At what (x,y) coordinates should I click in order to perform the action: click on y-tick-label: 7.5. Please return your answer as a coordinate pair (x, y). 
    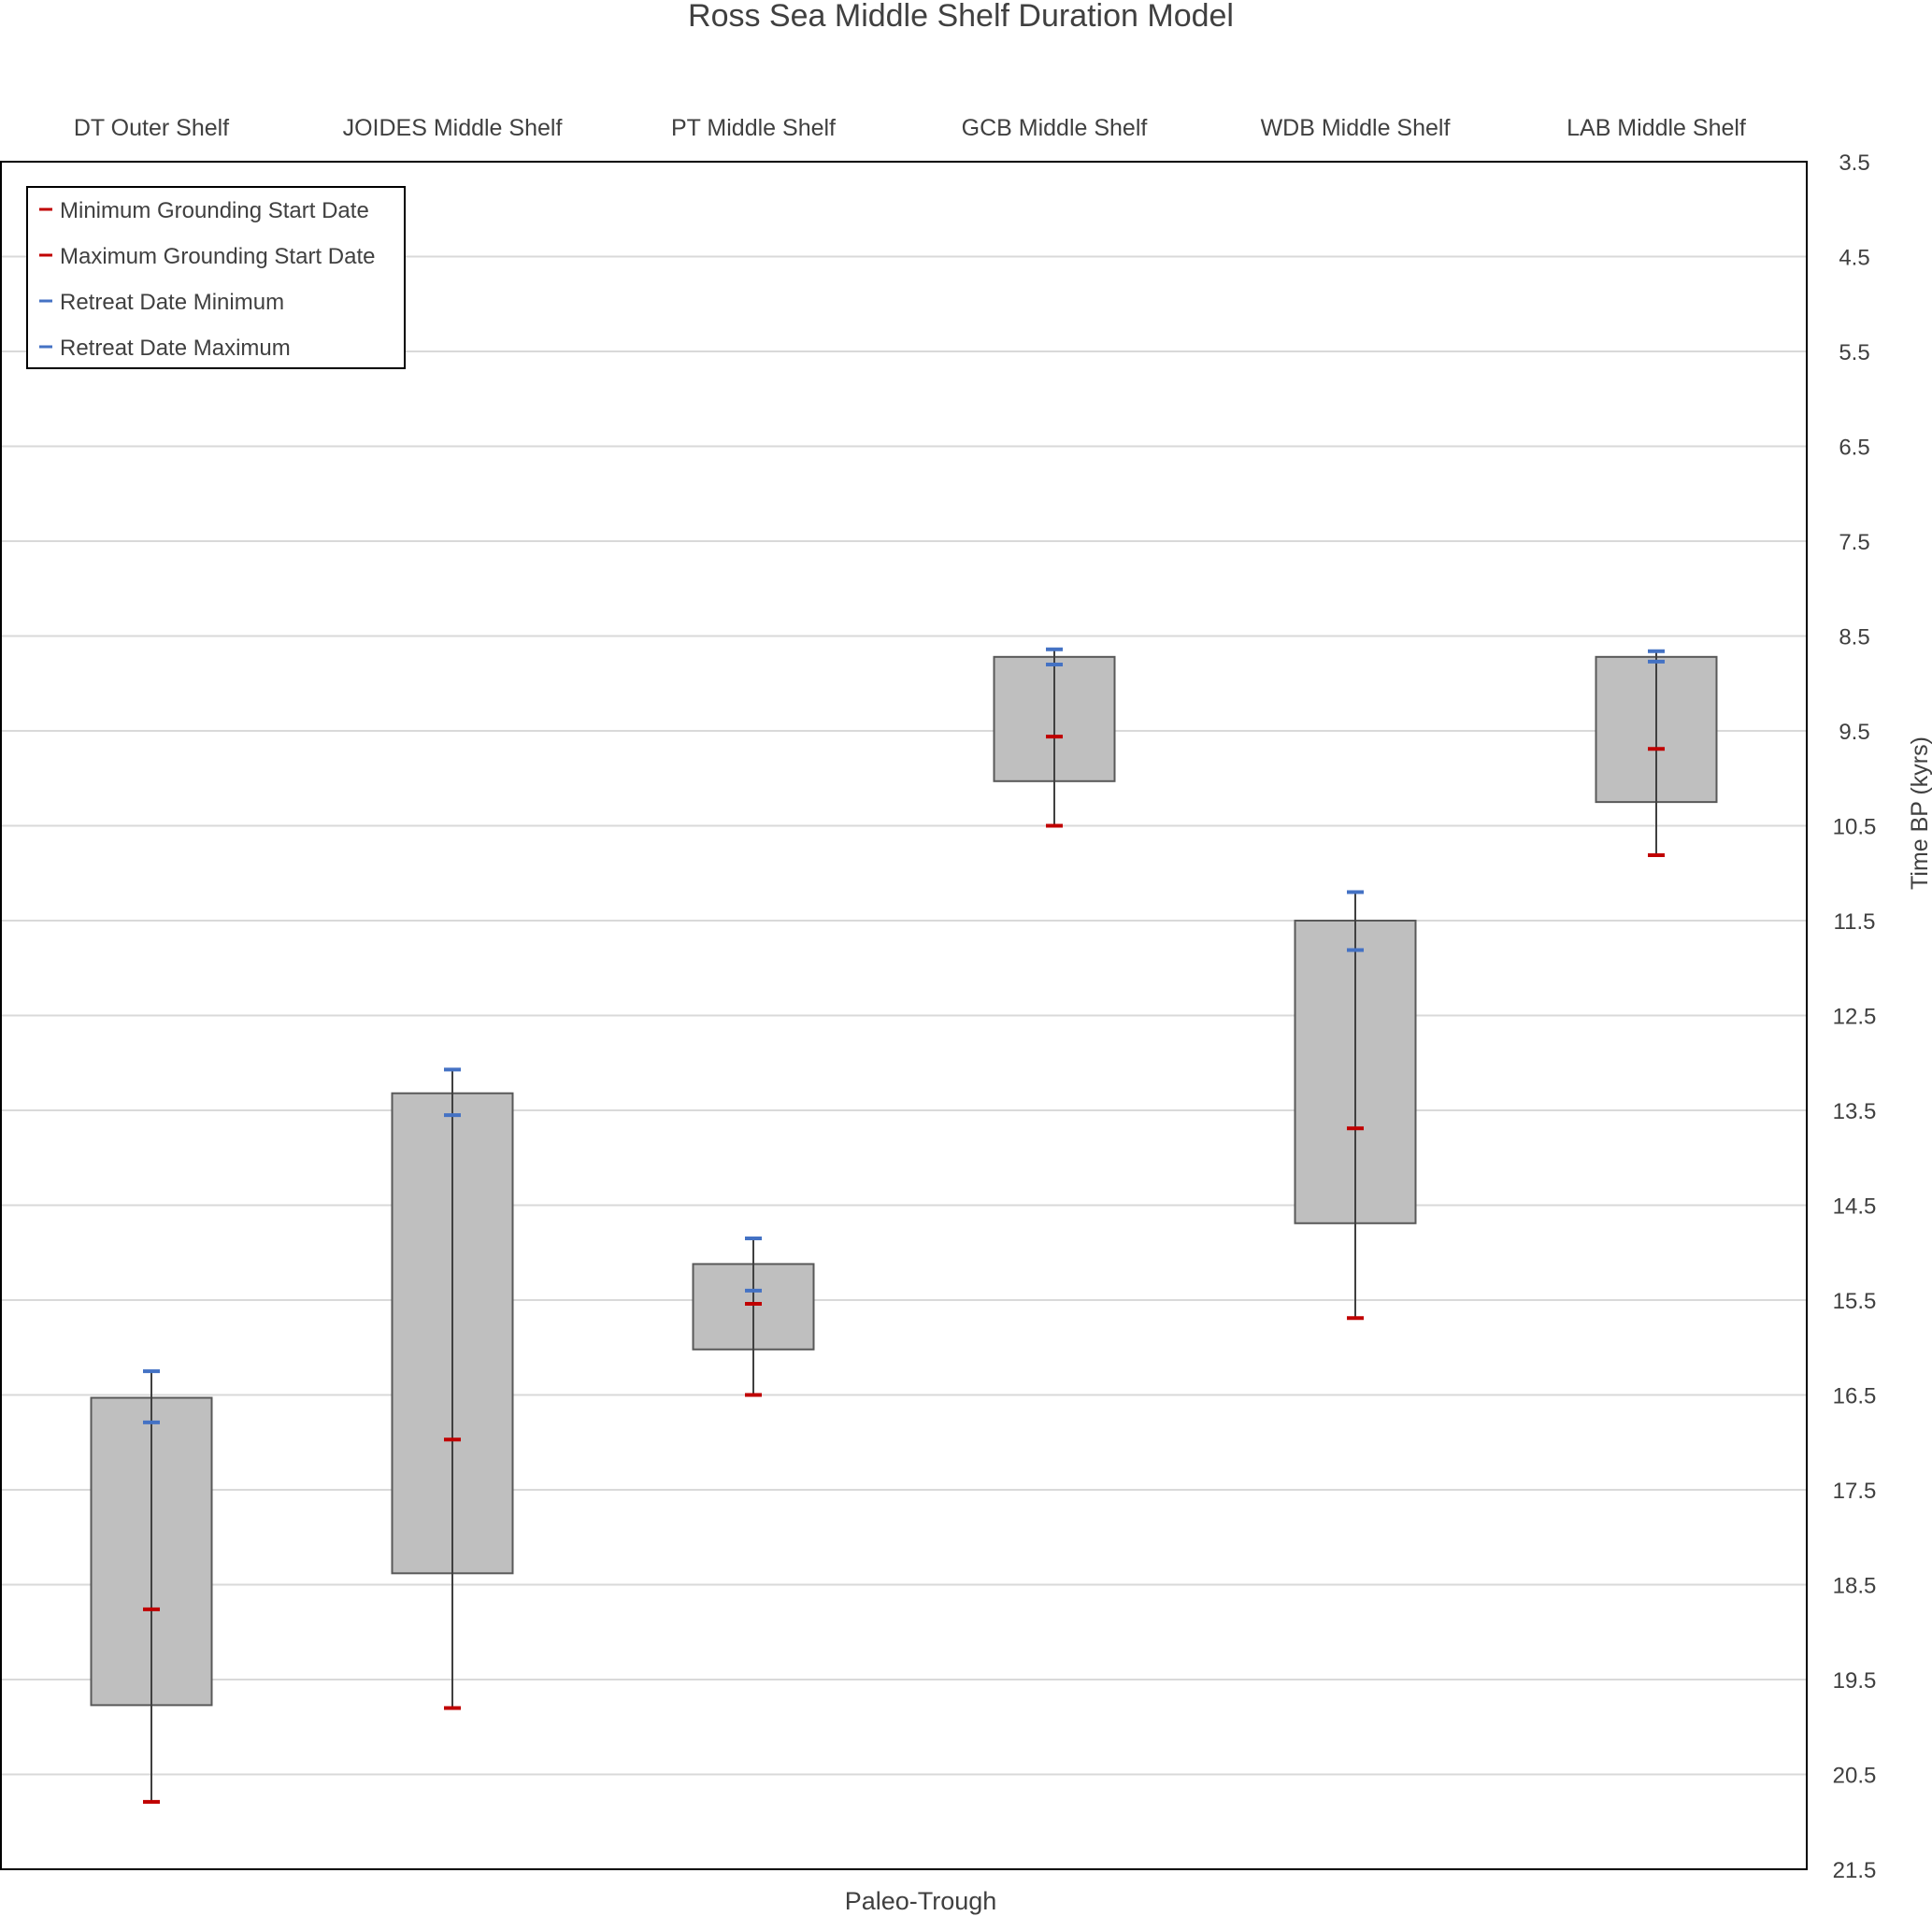
    Looking at the image, I should click on (1854, 543).